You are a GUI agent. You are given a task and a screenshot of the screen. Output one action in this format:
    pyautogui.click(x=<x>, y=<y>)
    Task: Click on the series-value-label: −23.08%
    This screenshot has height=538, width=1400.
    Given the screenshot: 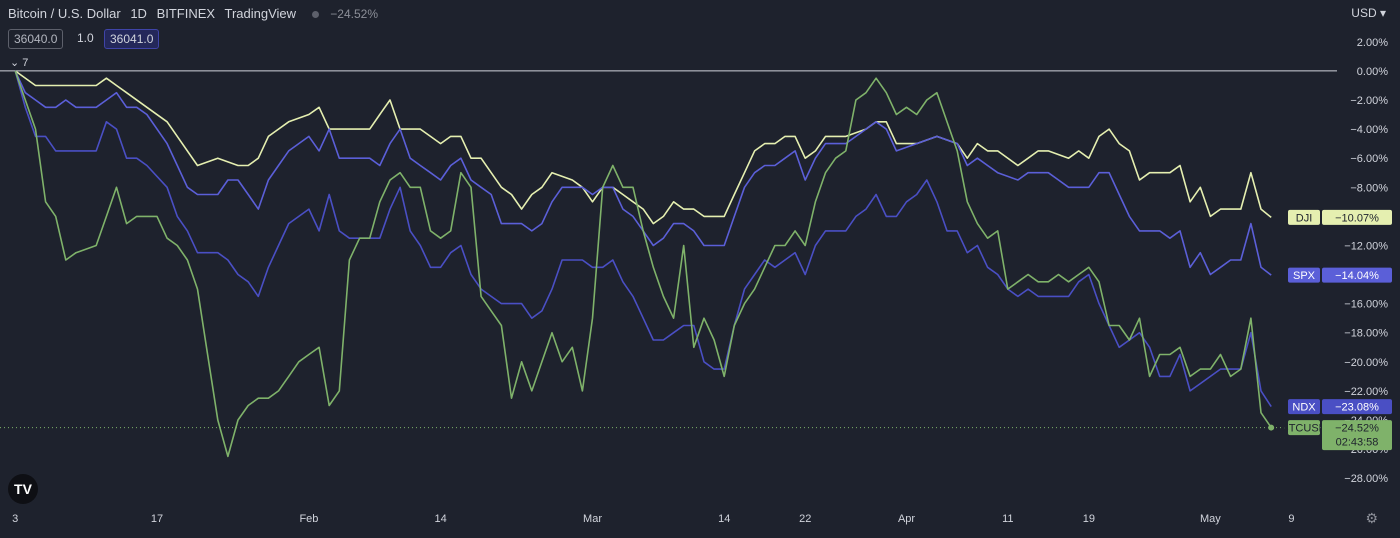 What is the action you would take?
    pyautogui.click(x=1357, y=408)
    